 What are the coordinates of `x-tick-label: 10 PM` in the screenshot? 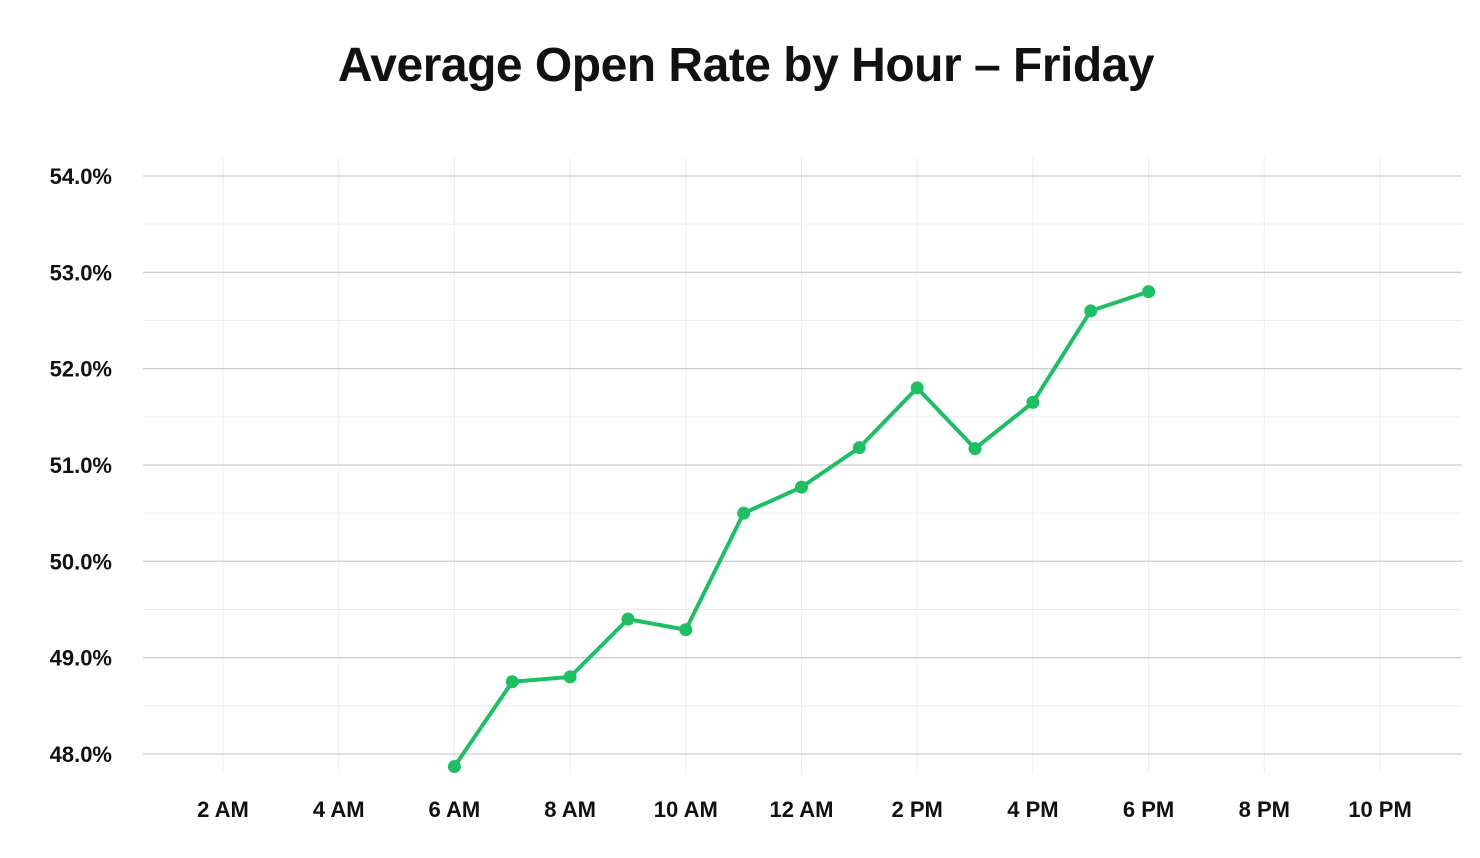 It's located at (1380, 809).